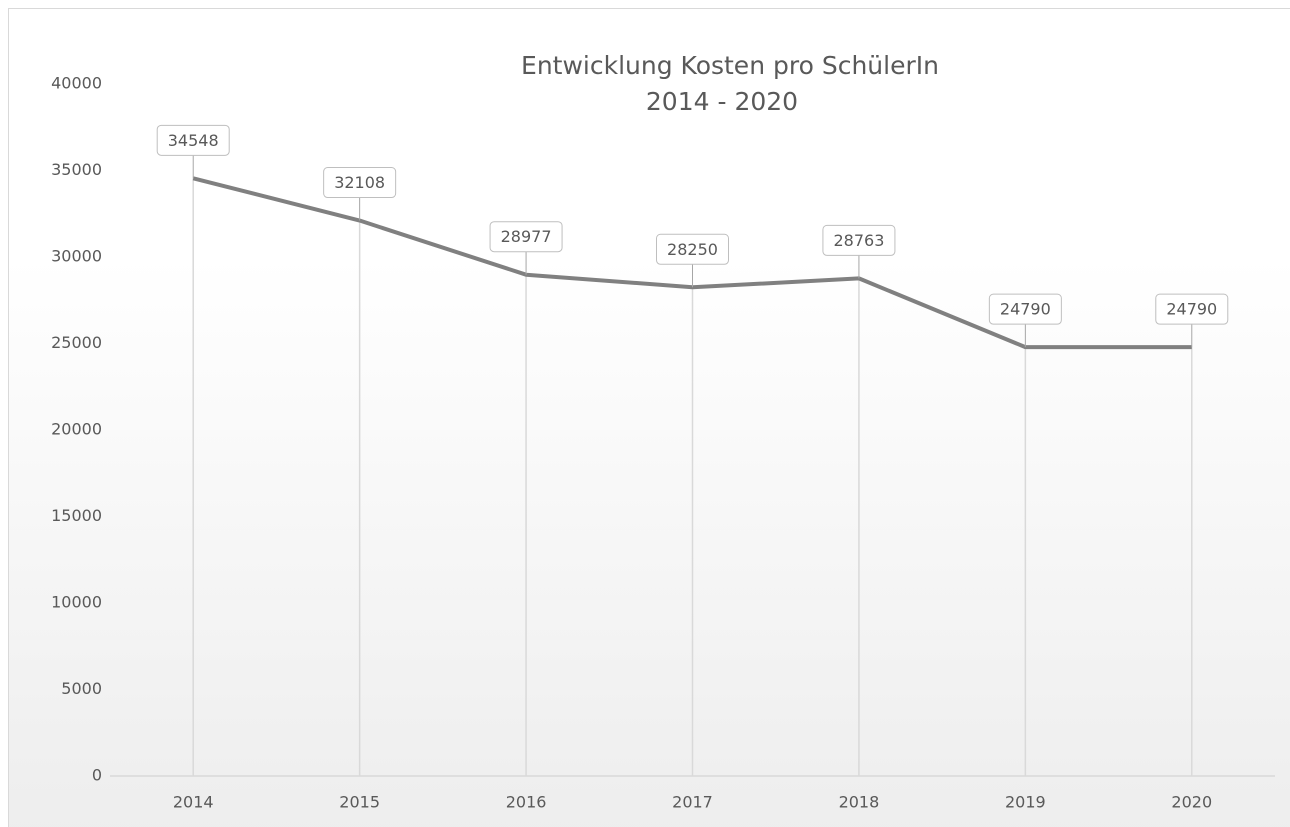  Describe the element at coordinates (193, 802) in the screenshot. I see `x-tick-label: 2014` at that location.